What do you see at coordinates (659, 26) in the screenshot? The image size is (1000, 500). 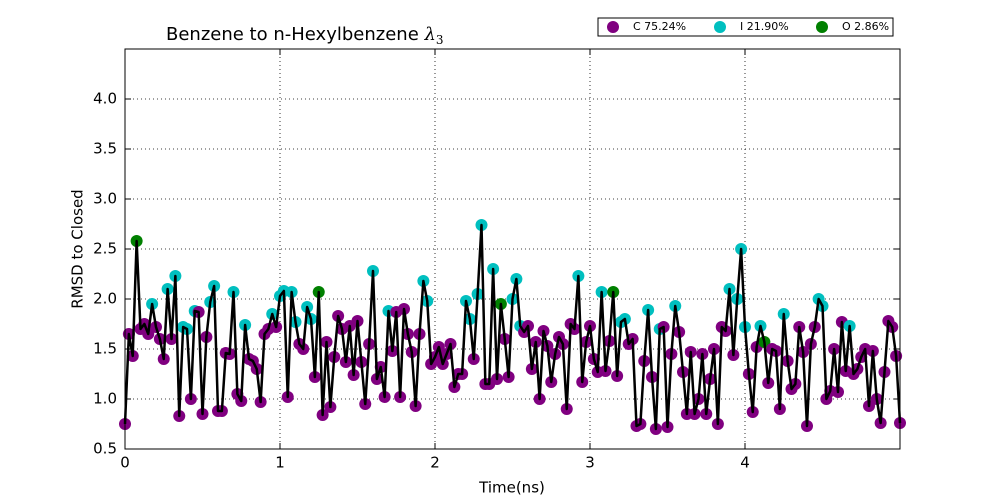 I see `legend-label: C 75.24%` at bounding box center [659, 26].